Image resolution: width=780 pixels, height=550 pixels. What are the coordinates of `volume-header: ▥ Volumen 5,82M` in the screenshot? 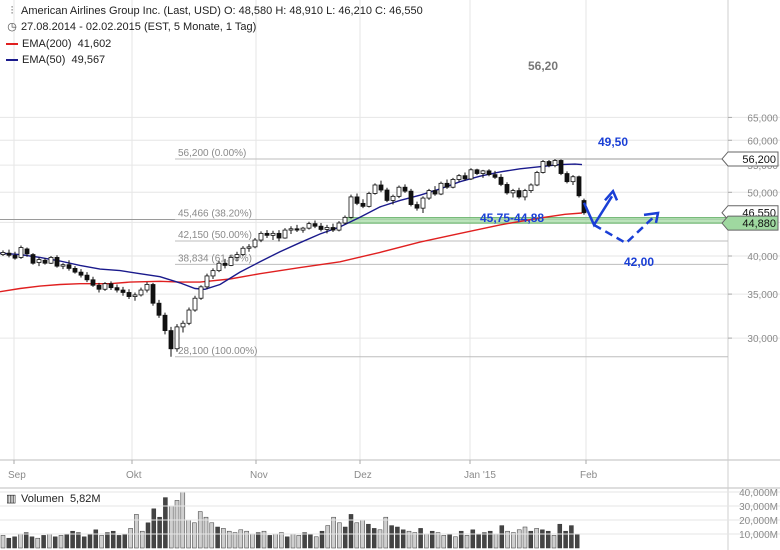 It's located at (53, 498).